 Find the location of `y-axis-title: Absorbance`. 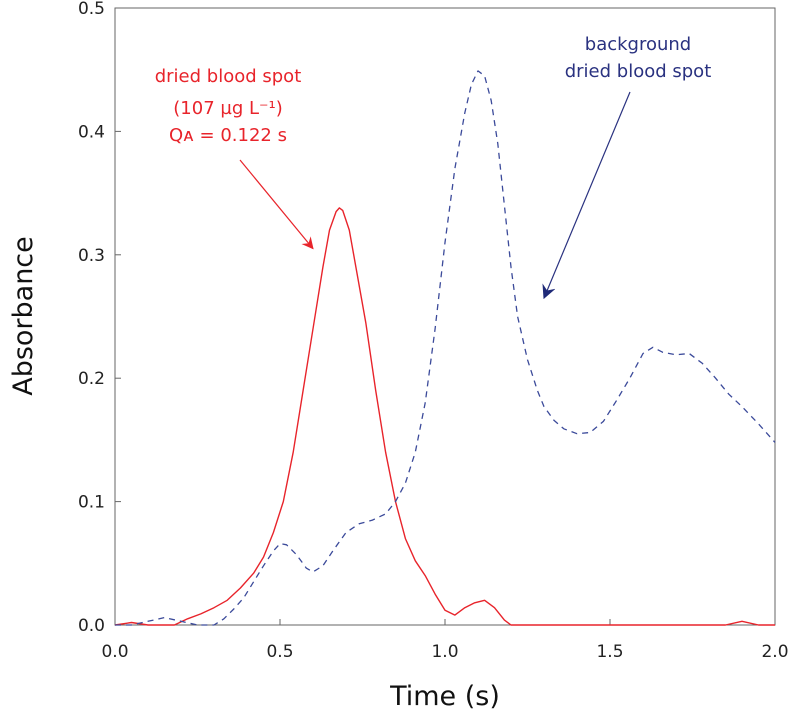

y-axis-title: Absorbance is located at coordinates (23, 316).